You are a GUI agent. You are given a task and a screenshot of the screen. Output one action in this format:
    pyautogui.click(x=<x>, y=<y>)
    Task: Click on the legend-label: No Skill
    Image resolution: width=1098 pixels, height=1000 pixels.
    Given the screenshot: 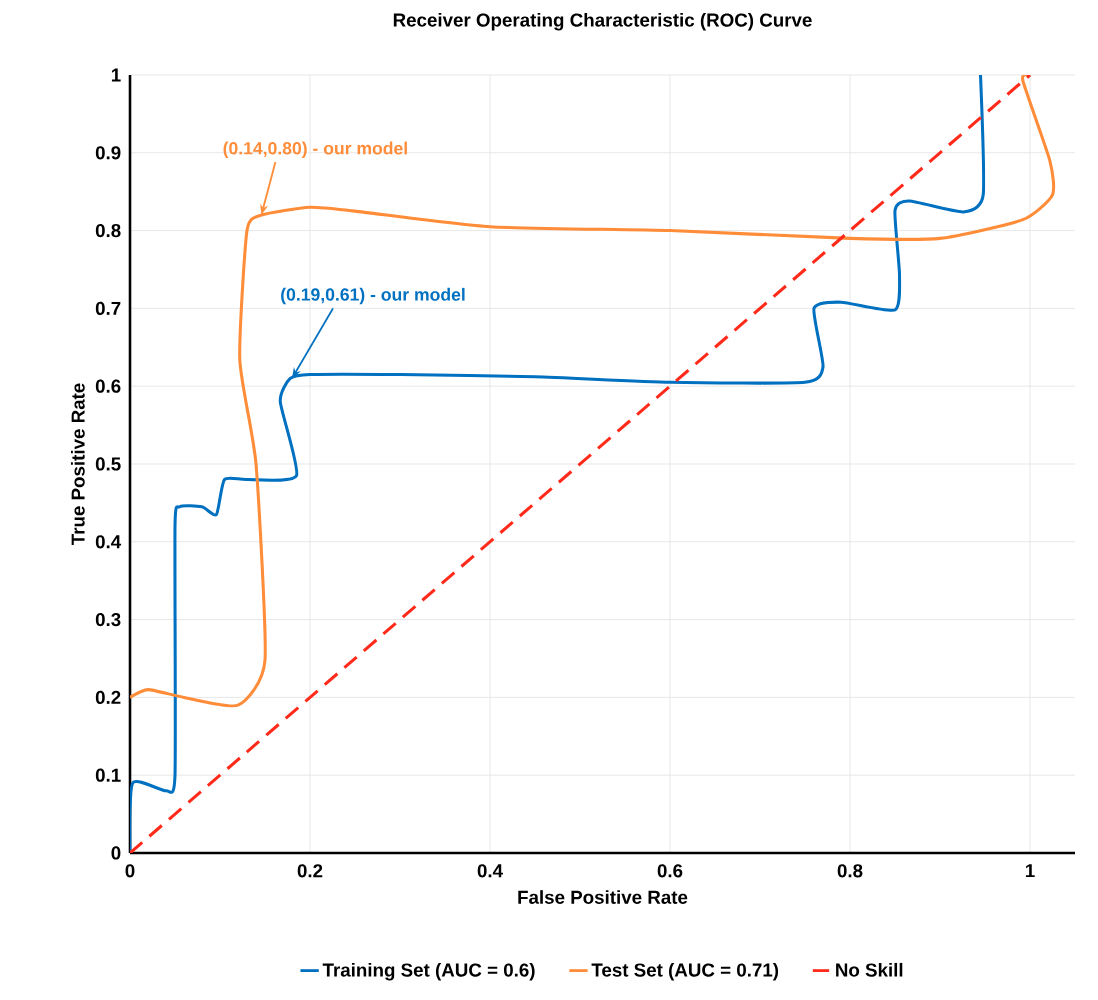 What is the action you would take?
    pyautogui.click(x=869, y=969)
    